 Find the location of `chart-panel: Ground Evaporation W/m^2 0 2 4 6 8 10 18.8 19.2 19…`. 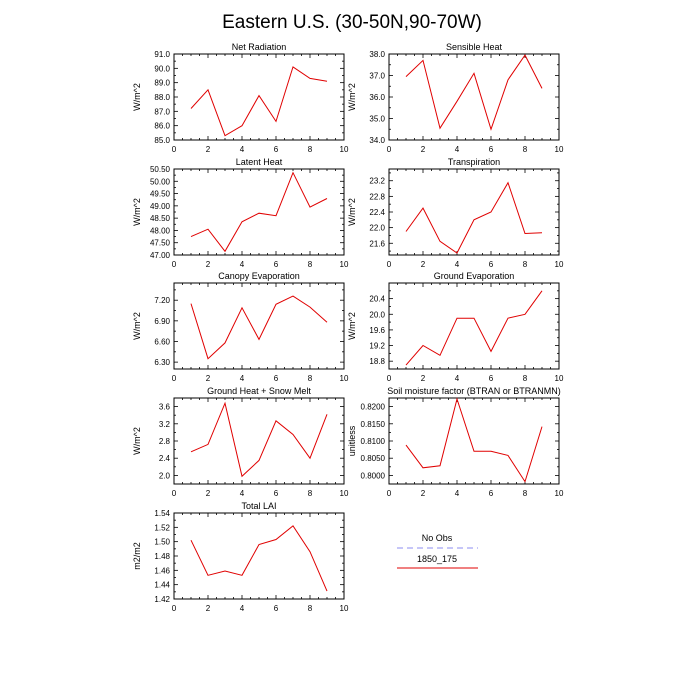

chart-panel: Ground Evaporation W/m^2 0 2 4 6 8 10 18.8 19.2 19… is located at coordinates (455, 327).